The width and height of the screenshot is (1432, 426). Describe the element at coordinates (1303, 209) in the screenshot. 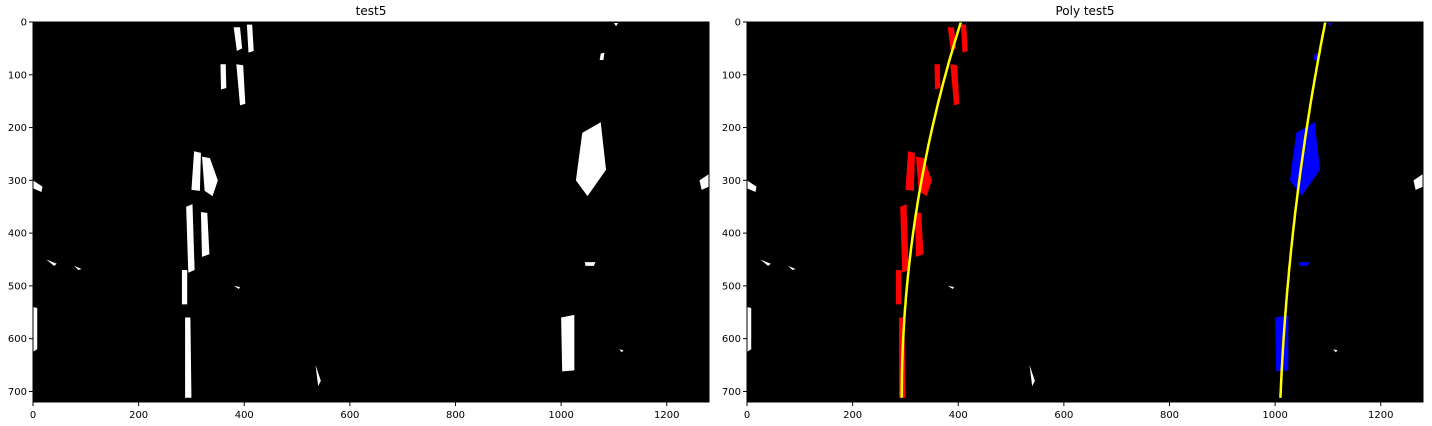

I see `right-fit-line` at that location.